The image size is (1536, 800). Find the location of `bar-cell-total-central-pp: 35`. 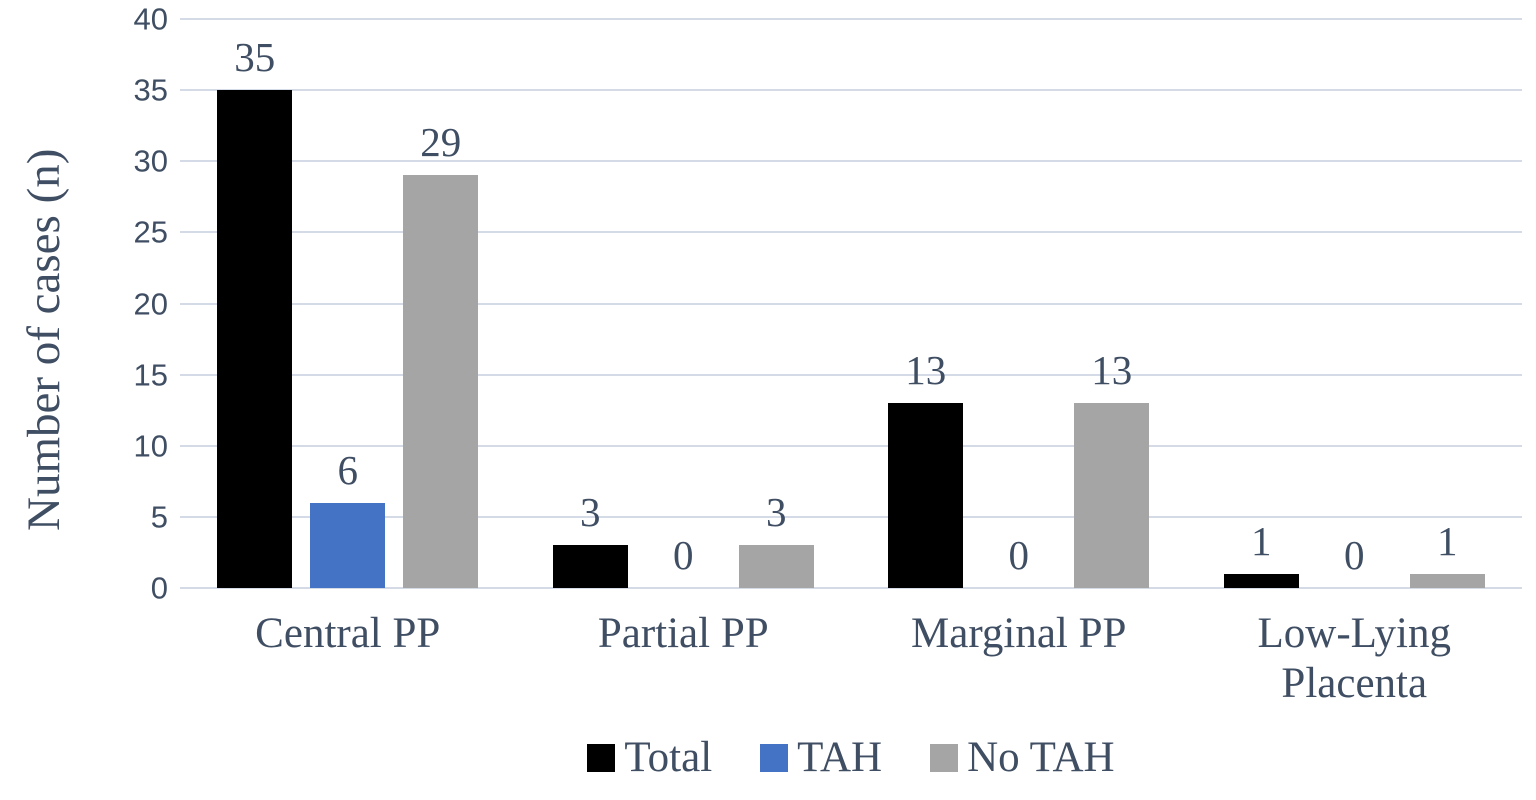

bar-cell-total-central-pp: 35 is located at coordinates (255, 303).